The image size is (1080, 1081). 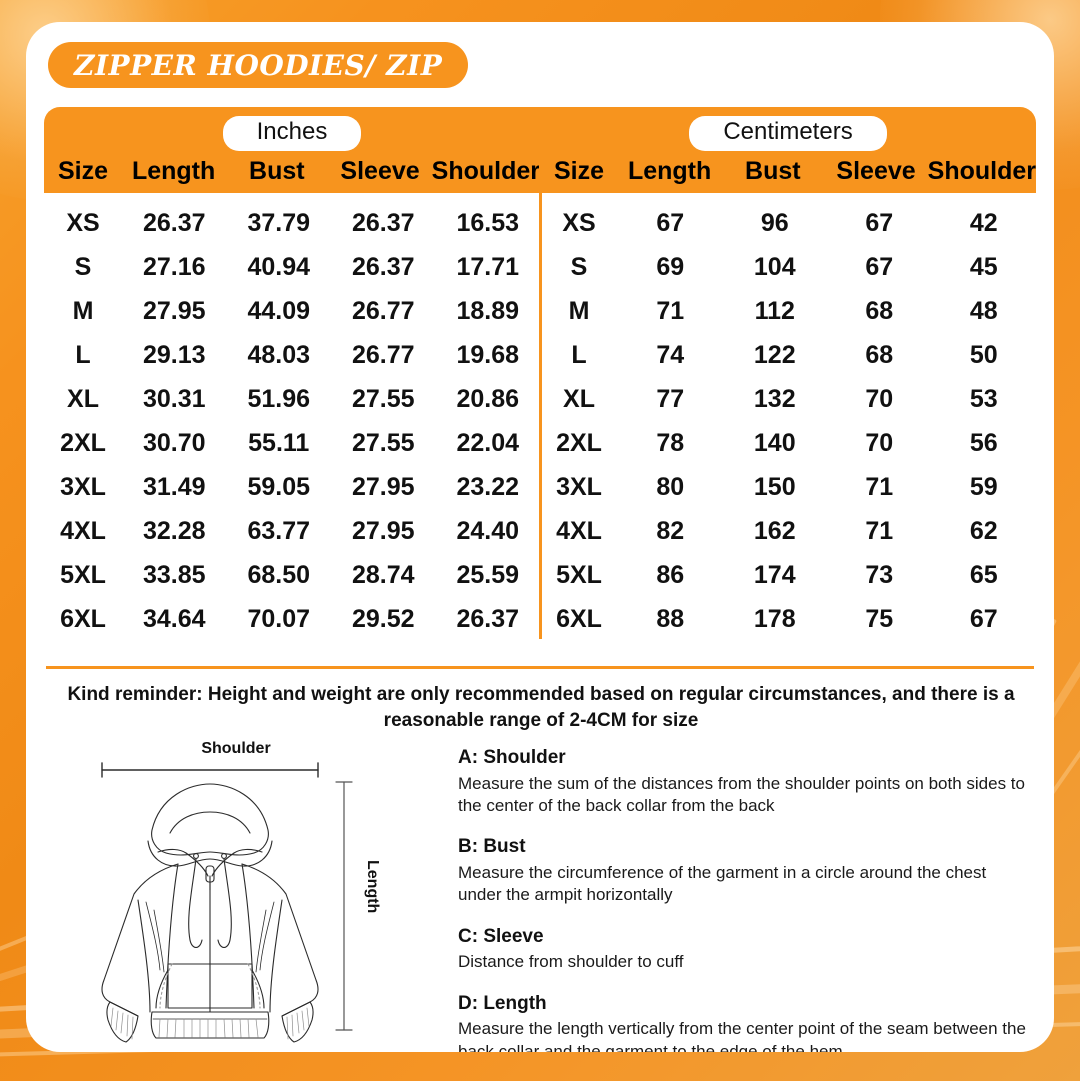 What do you see at coordinates (292, 133) in the screenshot?
I see `unit-badge-inches: Inches` at bounding box center [292, 133].